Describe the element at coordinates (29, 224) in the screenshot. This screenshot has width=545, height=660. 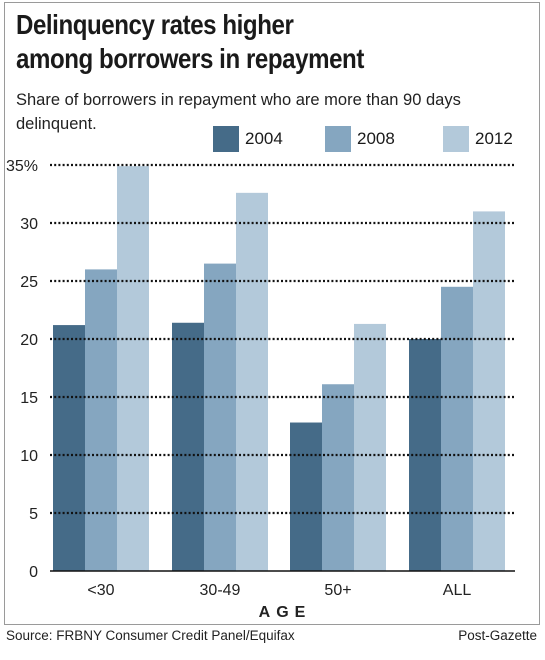
I see `y-tick-label-30: 30` at that location.